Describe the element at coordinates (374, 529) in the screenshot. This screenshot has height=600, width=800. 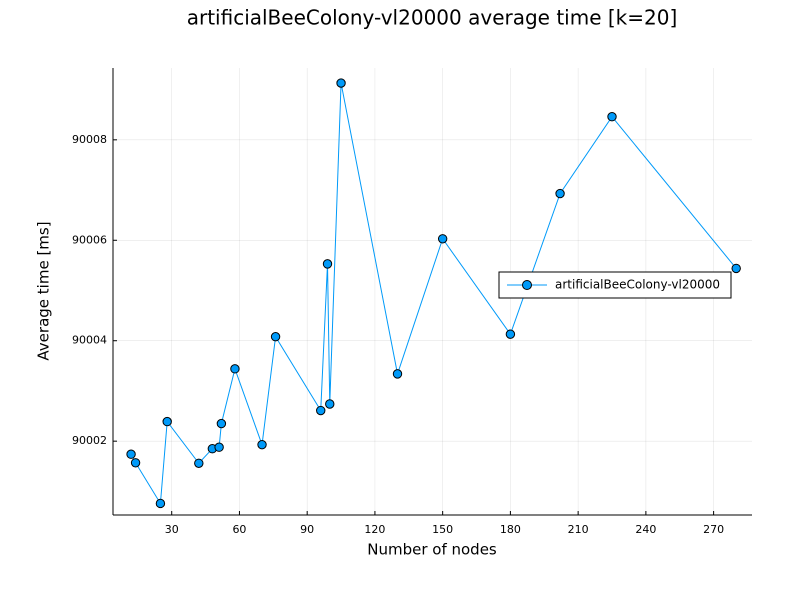
I see `x-tick-label: 120` at that location.